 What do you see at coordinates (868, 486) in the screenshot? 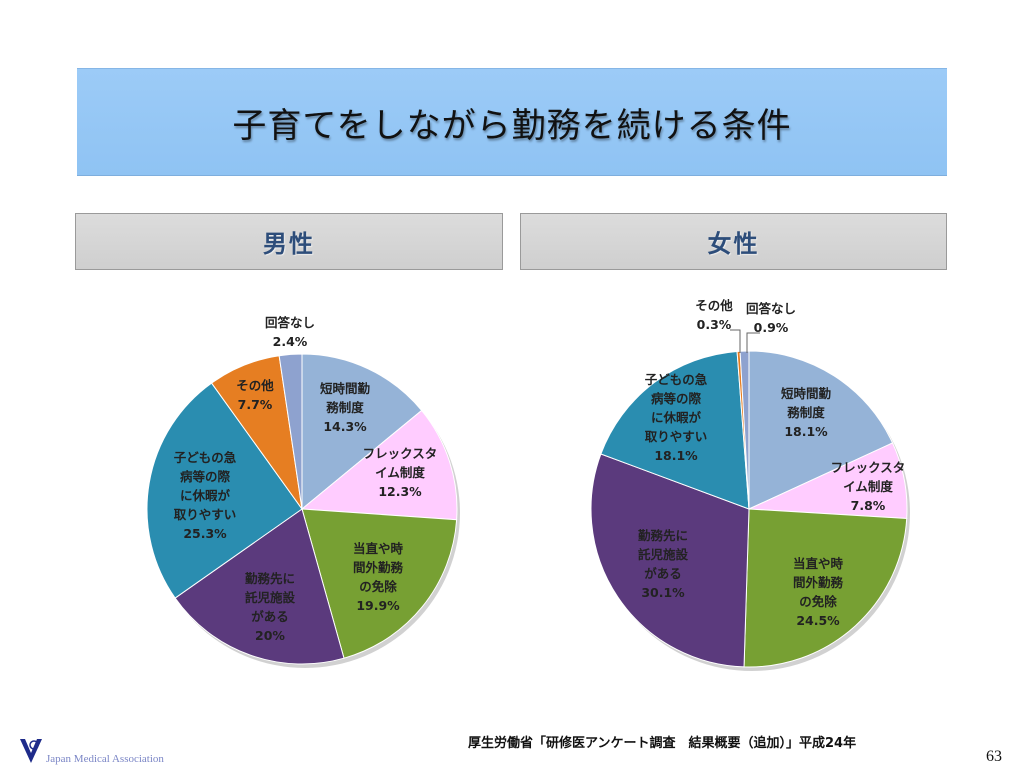
I see `female-slice-label-1: フレックスタイム制度 7.8%` at bounding box center [868, 486].